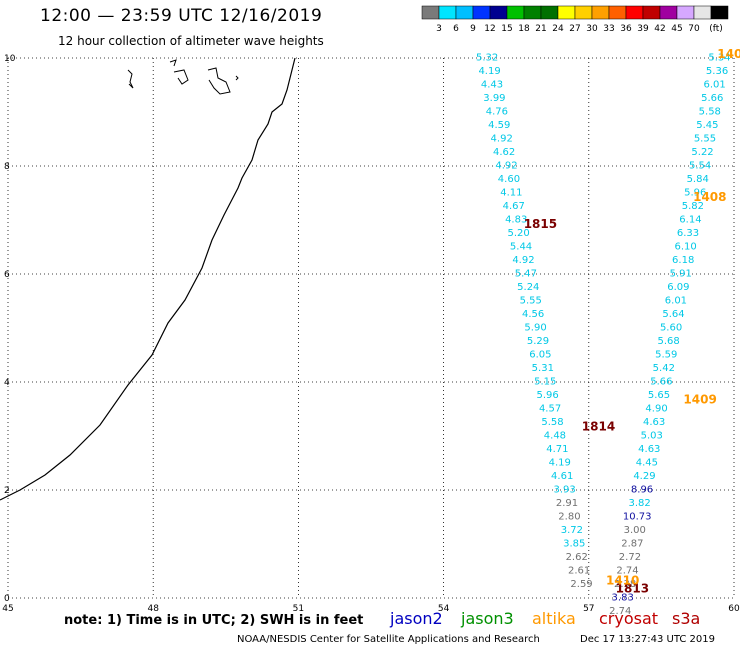 This screenshot has width=740, height=650. I want to click on colorbar-unit: (ft), so click(716, 29).